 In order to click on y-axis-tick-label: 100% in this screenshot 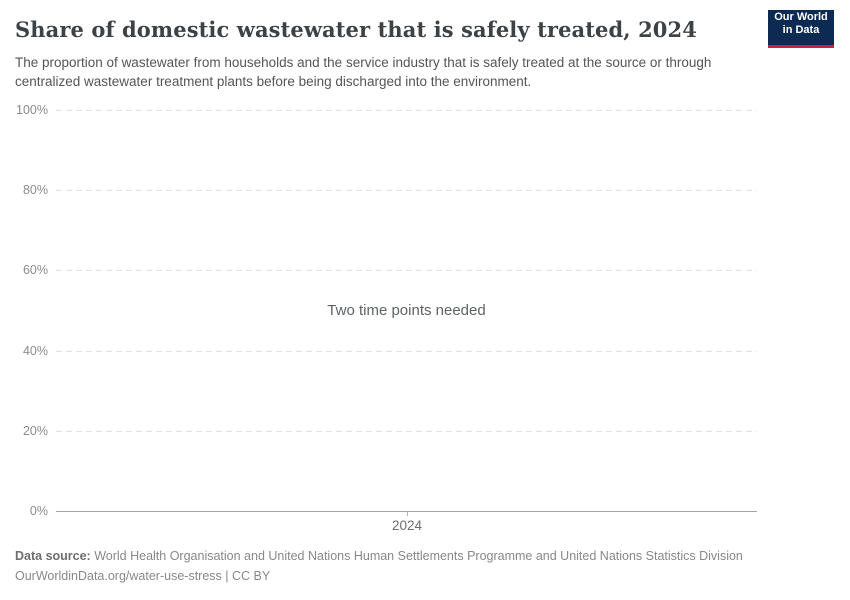, I will do `click(32, 110)`.